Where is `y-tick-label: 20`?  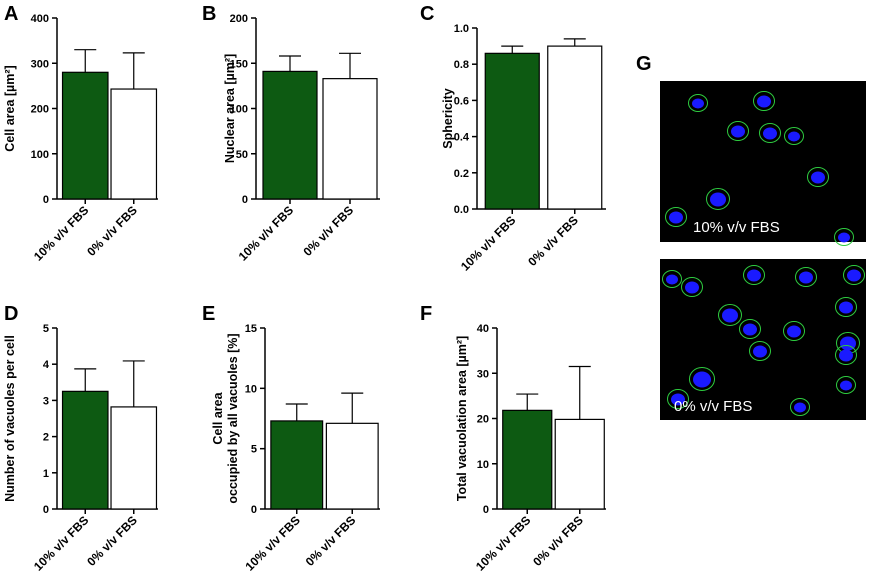
y-tick-label: 20 is located at coordinates (483, 420).